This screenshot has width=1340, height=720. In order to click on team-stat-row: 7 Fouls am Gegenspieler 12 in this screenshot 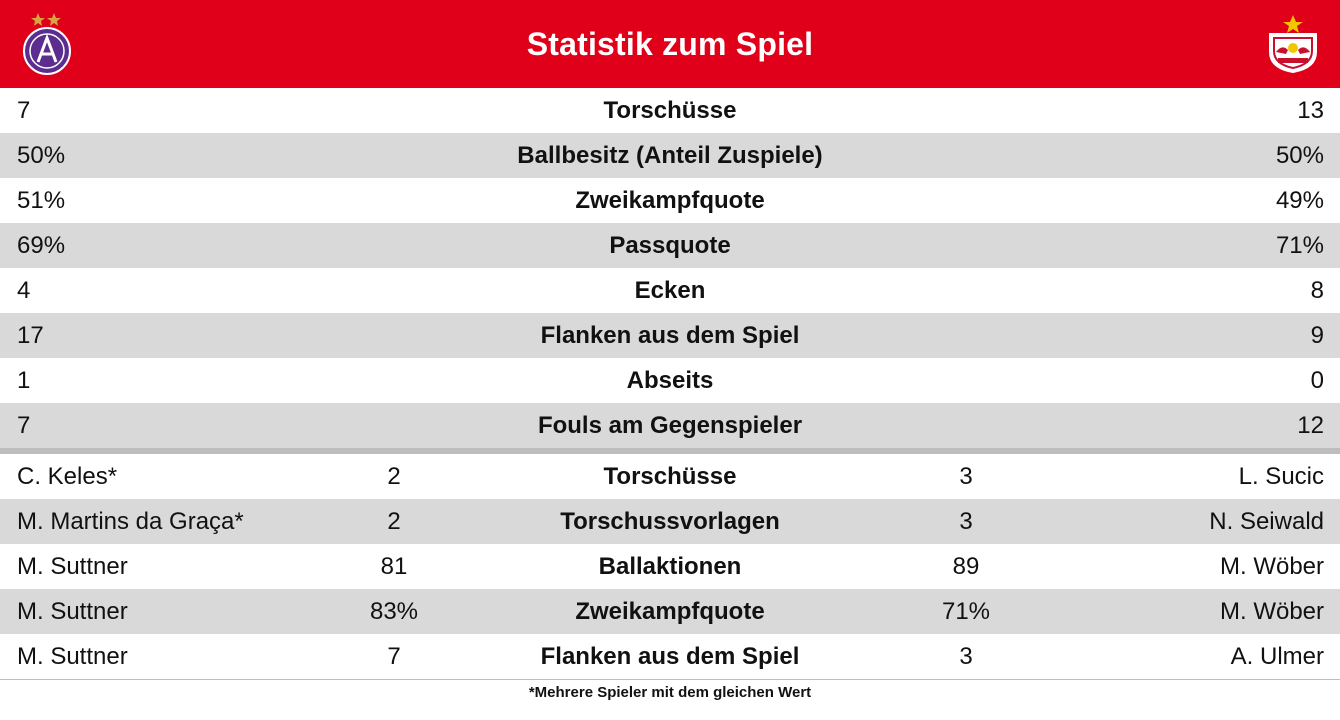, I will do `click(670, 425)`.